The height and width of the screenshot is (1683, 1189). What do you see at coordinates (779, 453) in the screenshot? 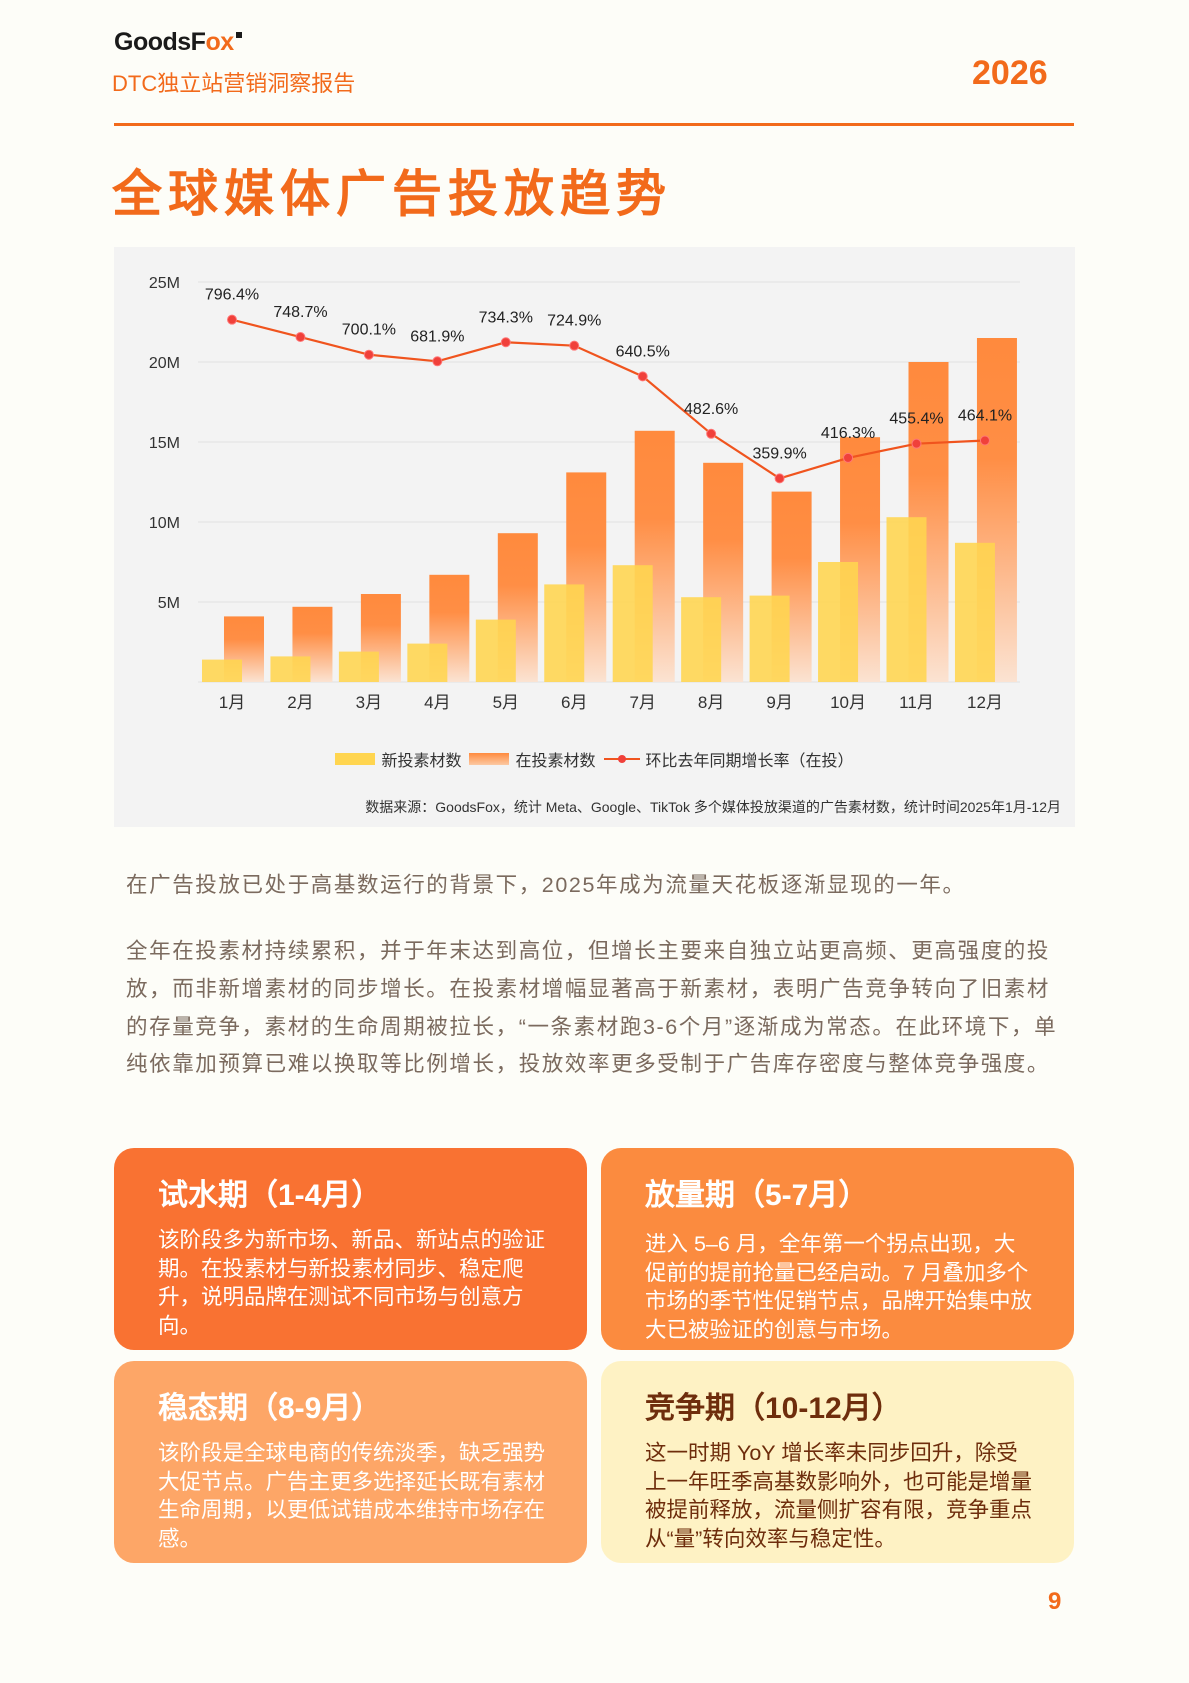
I see `growth-rate-label: 359.9%` at bounding box center [779, 453].